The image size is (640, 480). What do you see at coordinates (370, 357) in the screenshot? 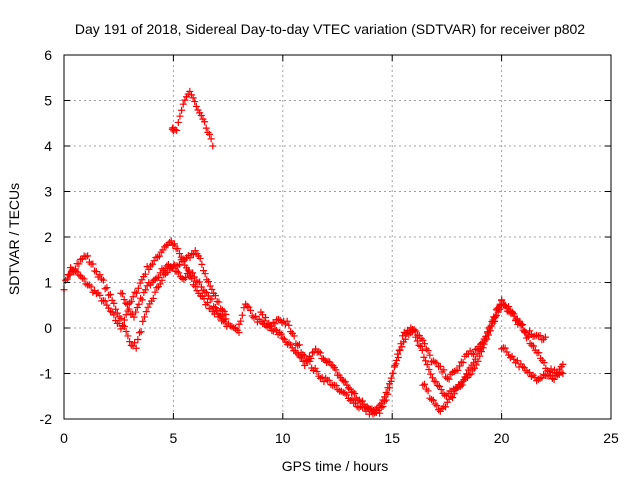
I see `series-track-e` at bounding box center [370, 357].